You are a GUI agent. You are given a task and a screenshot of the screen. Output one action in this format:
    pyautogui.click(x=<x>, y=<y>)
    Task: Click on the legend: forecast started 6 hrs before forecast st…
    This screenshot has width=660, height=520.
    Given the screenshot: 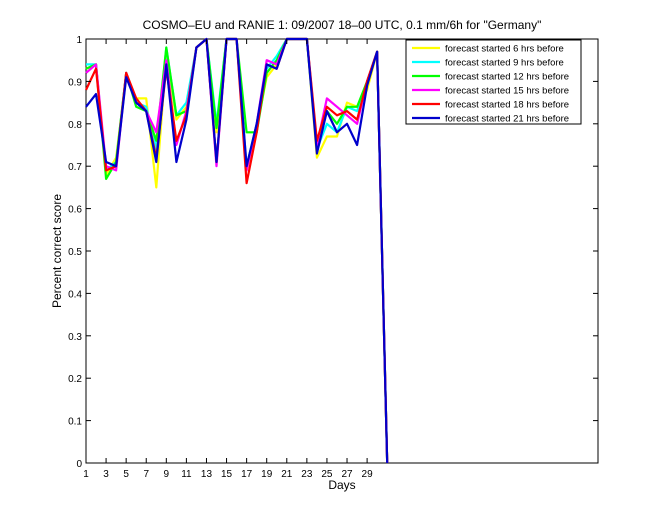 What is the action you would take?
    pyautogui.click(x=493, y=82)
    